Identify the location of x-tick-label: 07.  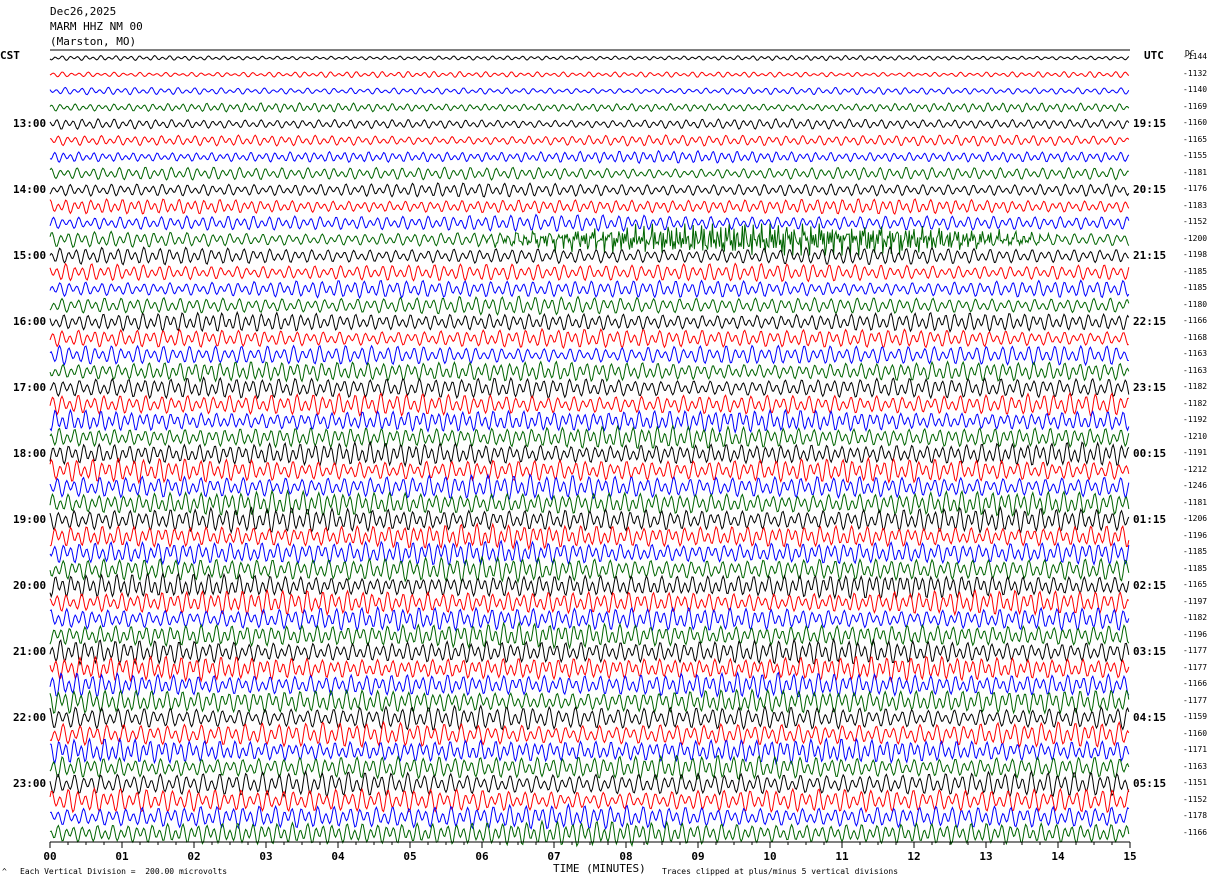
(553, 856).